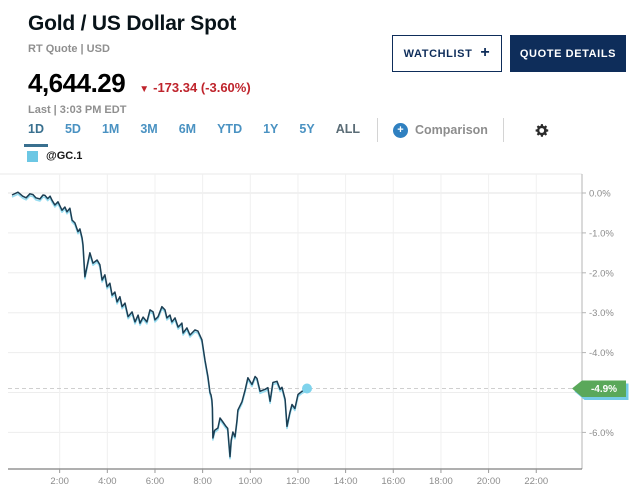 The width and height of the screenshot is (633, 501). I want to click on comparison-button: + Comparison, so click(440, 130).